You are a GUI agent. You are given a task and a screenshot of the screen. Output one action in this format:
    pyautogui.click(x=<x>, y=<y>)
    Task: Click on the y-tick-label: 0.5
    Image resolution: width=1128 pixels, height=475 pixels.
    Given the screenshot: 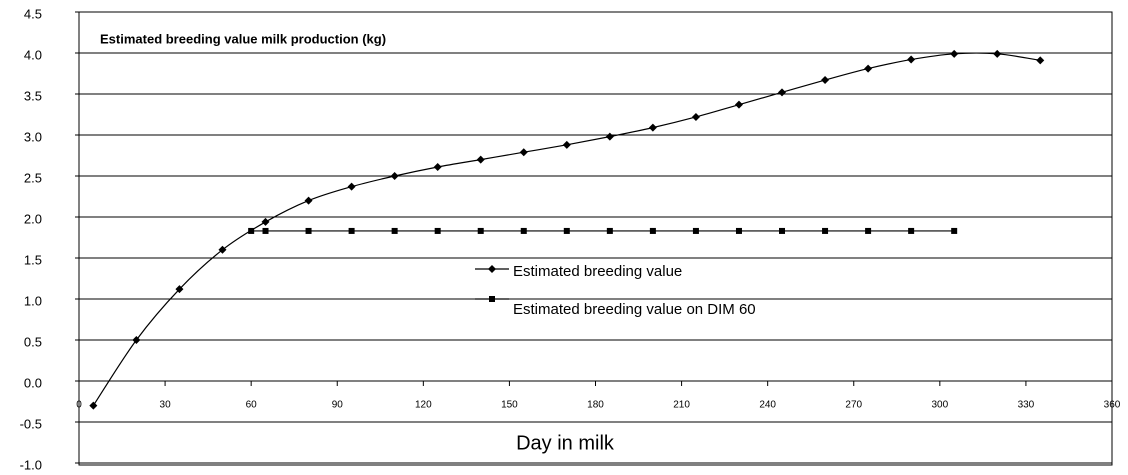 What is the action you would take?
    pyautogui.click(x=33, y=341)
    